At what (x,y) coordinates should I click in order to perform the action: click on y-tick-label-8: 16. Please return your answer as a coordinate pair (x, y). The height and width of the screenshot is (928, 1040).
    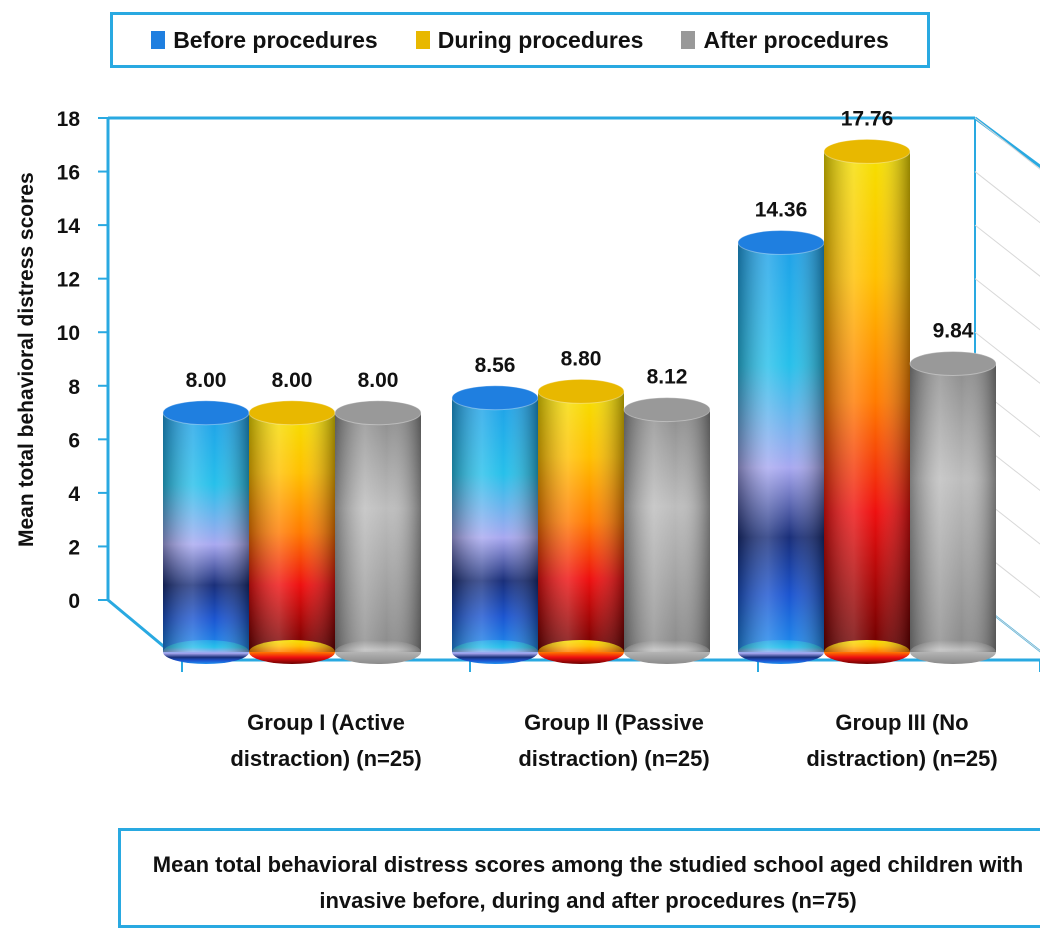
    Looking at the image, I should click on (68, 173).